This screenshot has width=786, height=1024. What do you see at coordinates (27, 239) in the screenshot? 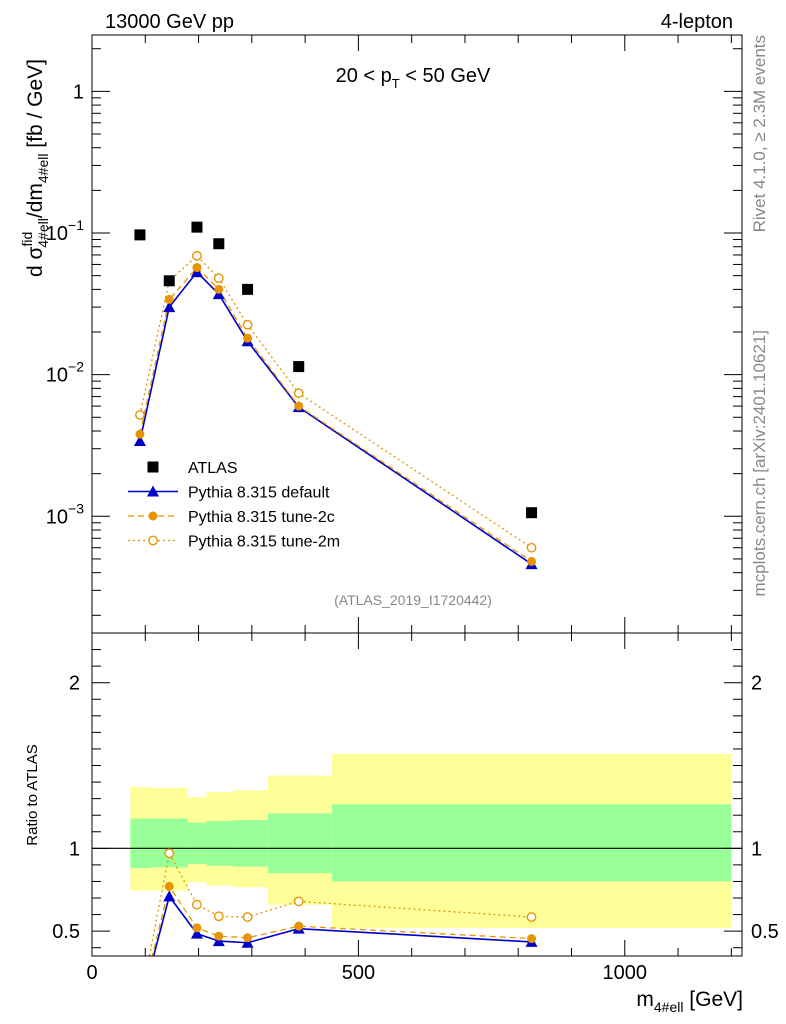
I see `main-y-title-sup: fid` at bounding box center [27, 239].